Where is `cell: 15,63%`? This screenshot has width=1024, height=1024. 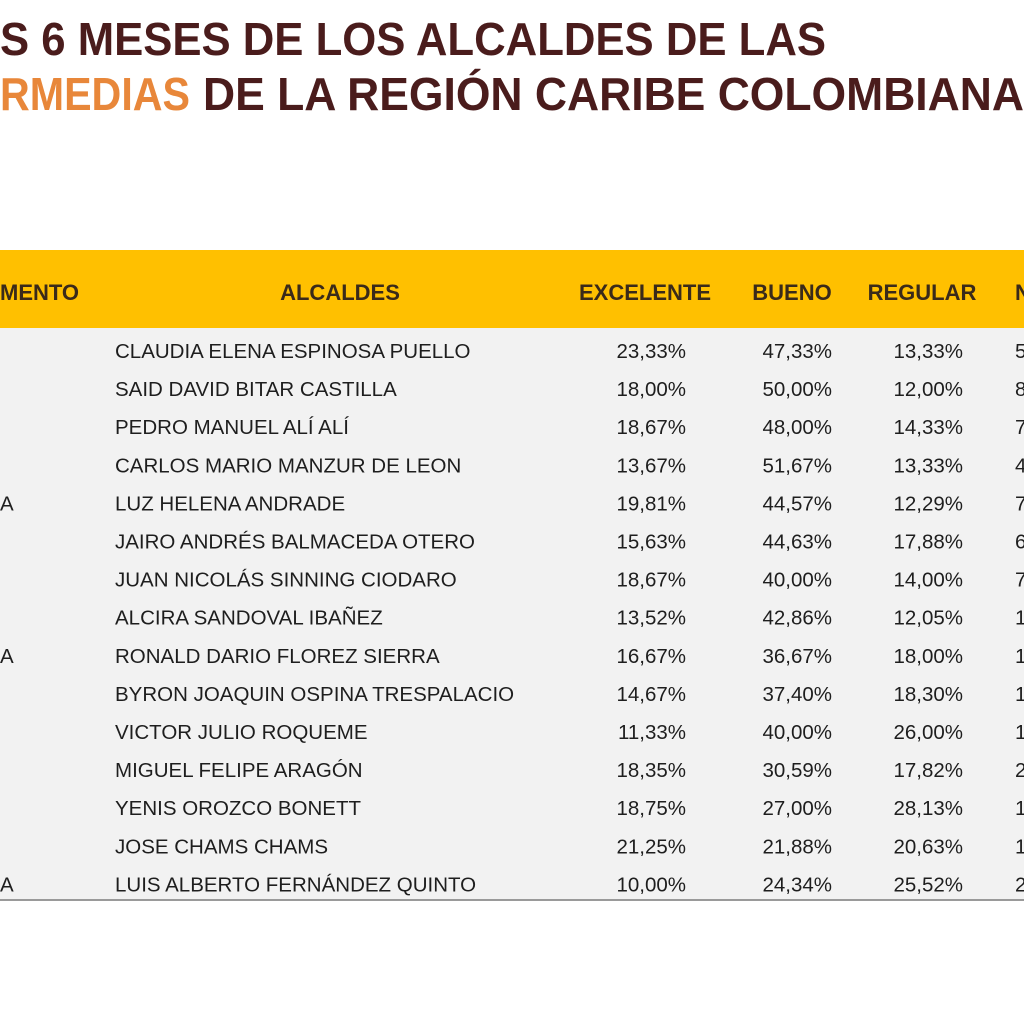 cell: 15,63% is located at coordinates (651, 542).